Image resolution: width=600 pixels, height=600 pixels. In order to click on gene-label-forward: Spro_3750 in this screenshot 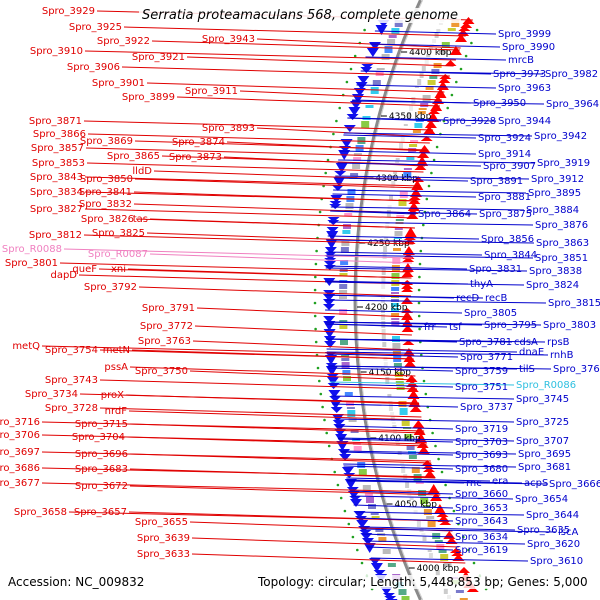, I will do `click(161, 371)`.